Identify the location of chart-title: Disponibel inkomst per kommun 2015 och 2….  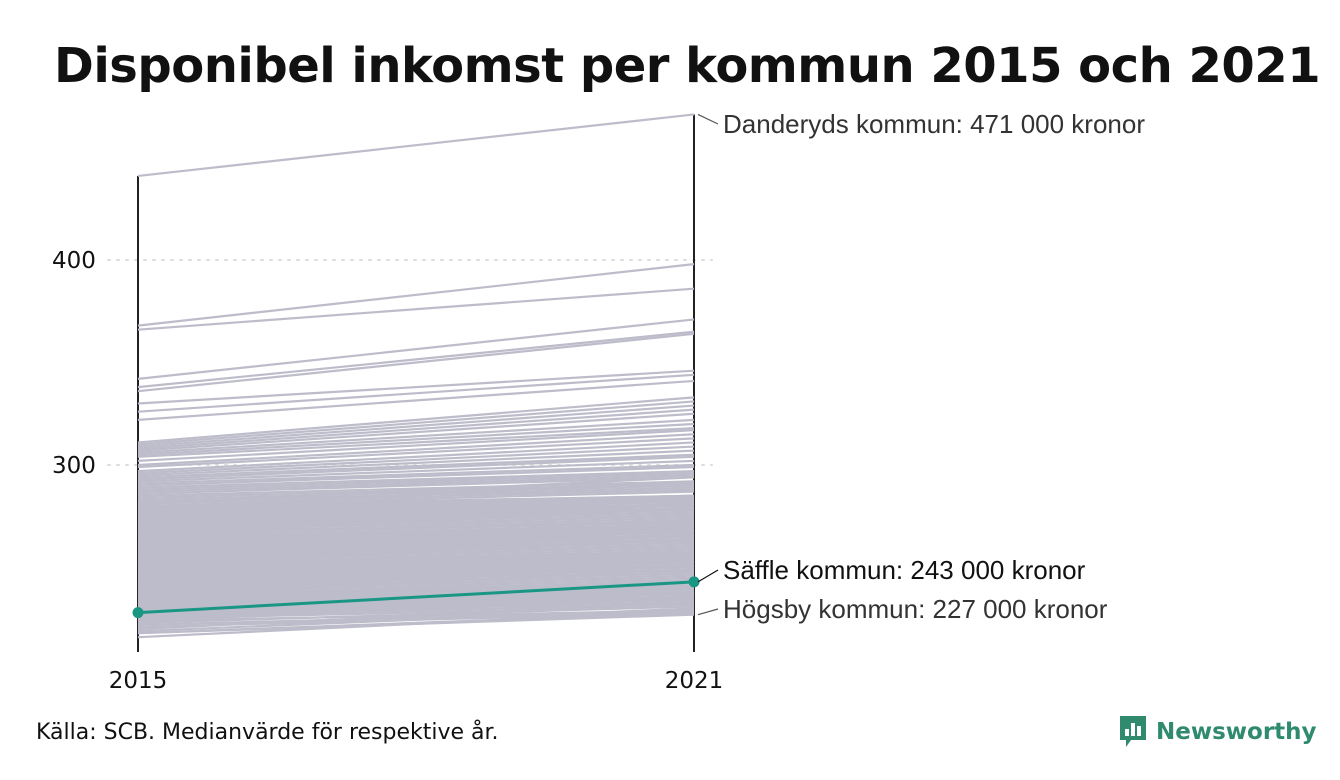
(687, 66).